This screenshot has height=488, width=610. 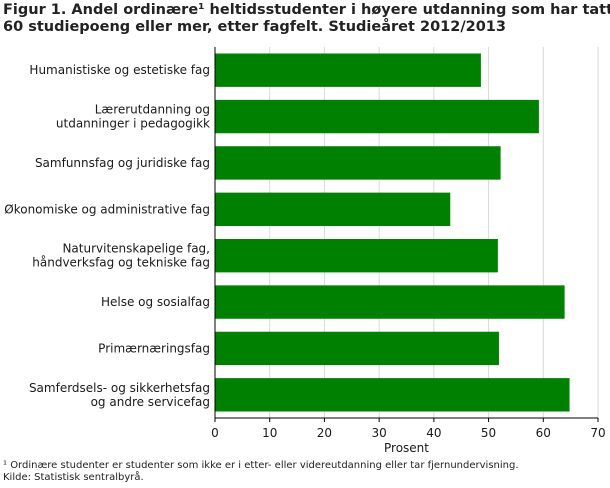 What do you see at coordinates (119, 70) in the screenshot?
I see `category-label-0: Humanistiske og estetiske fag` at bounding box center [119, 70].